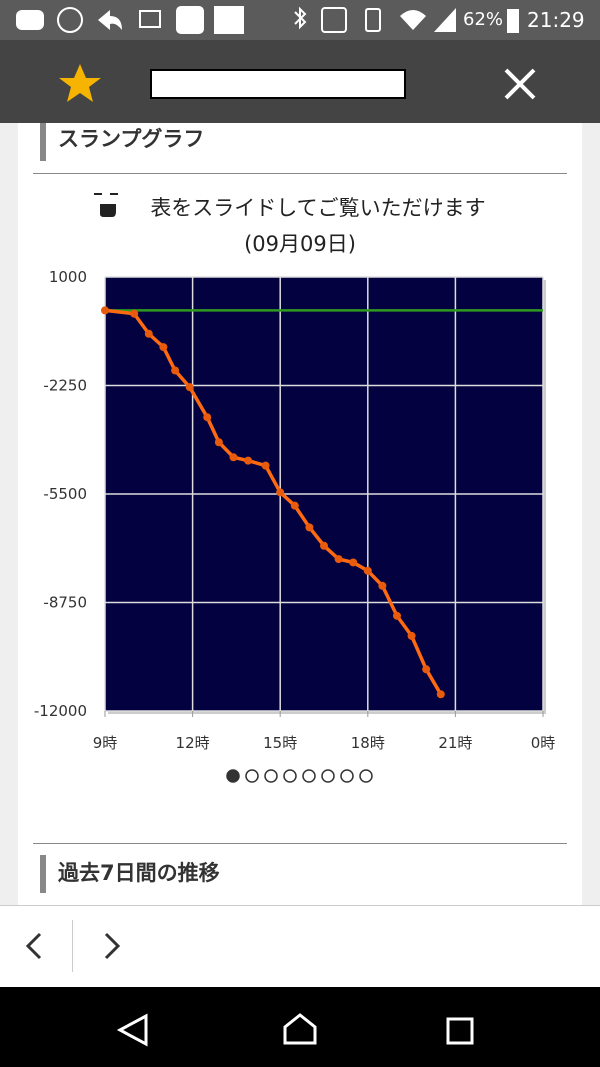 This screenshot has width=600, height=1067. Describe the element at coordinates (300, 946) in the screenshot. I see `browser-toolbar` at that location.